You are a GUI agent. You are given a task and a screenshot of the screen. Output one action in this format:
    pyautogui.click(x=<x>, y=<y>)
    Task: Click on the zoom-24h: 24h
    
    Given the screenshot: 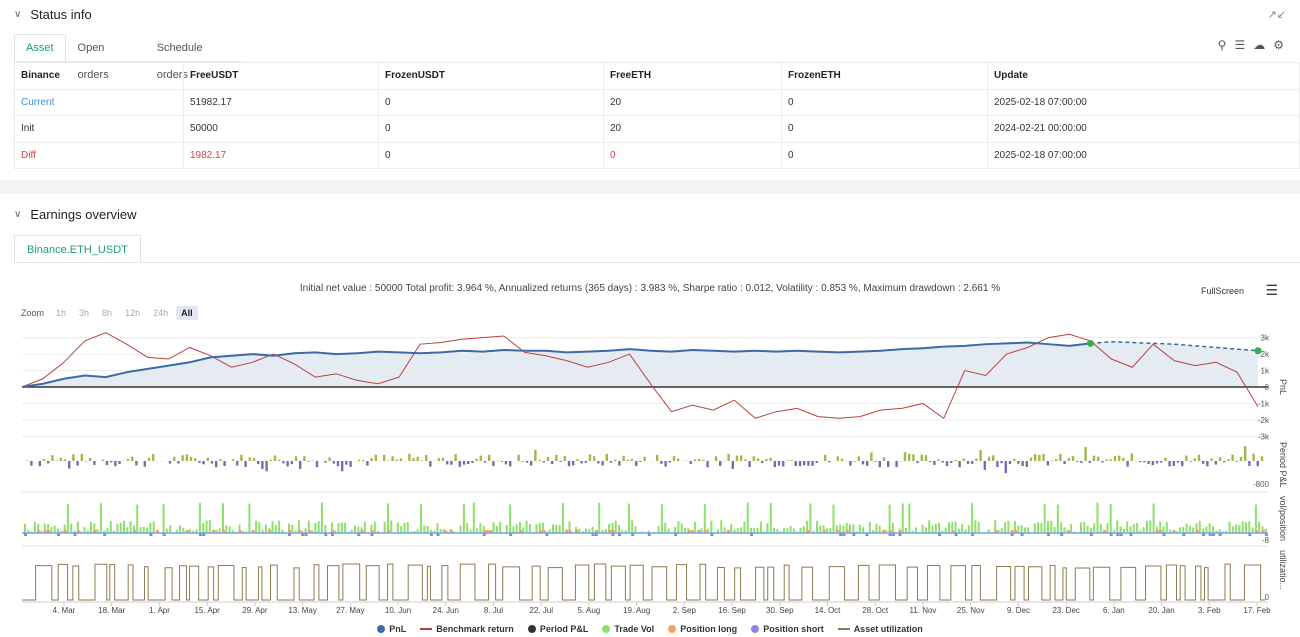 What is the action you would take?
    pyautogui.click(x=161, y=313)
    